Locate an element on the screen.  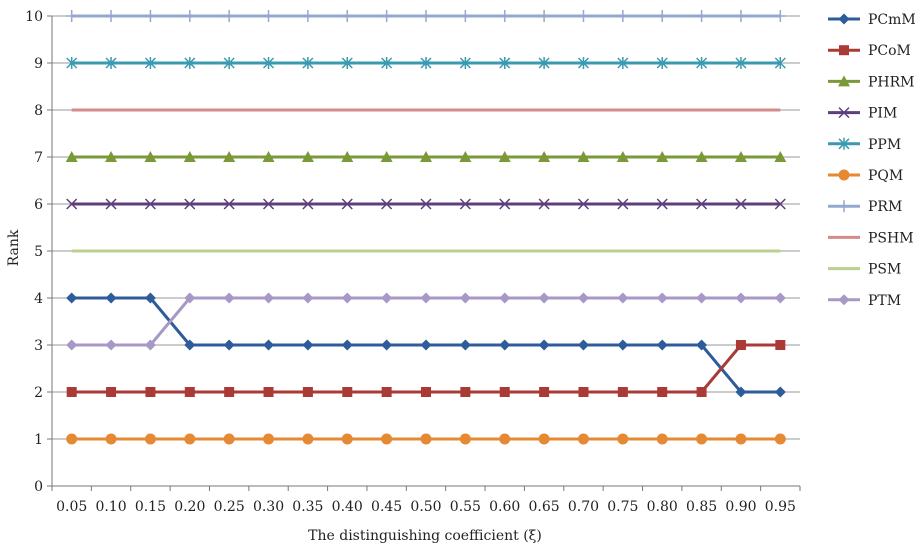
legend-item-psm: PSM is located at coordinates (864, 270).